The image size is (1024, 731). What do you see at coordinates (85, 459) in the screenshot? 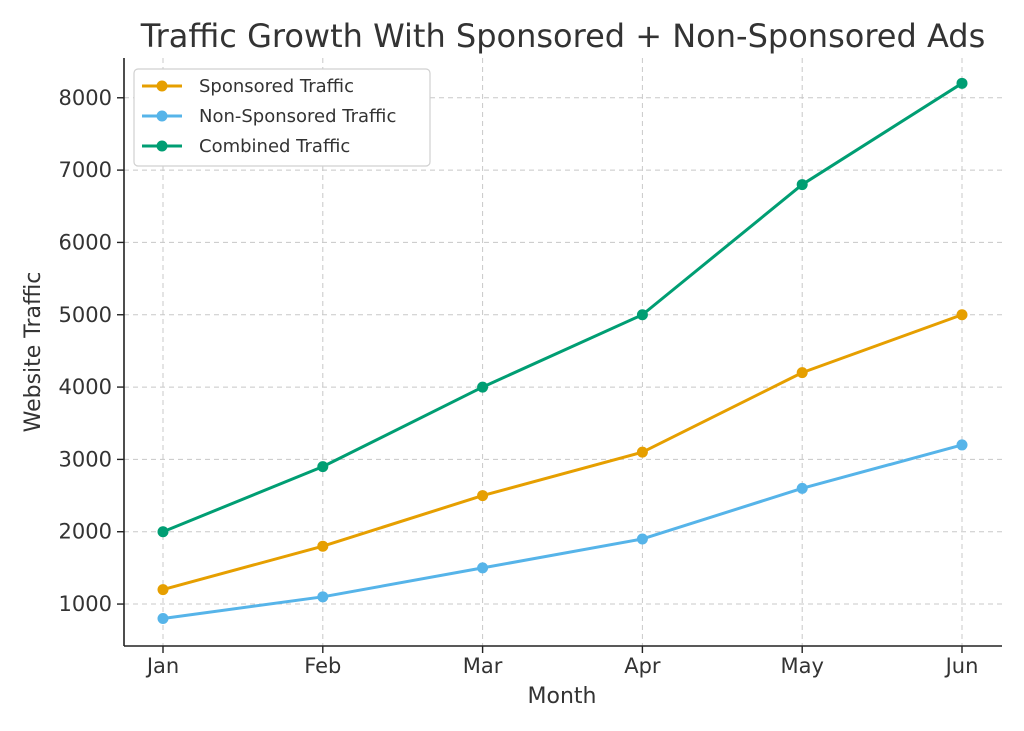
I see `y-tick-label: 3000` at bounding box center [85, 459].